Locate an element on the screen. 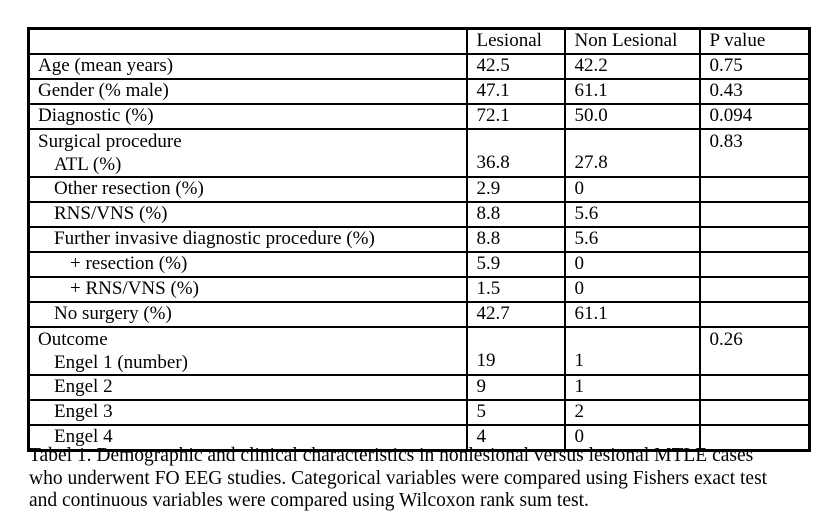 The width and height of the screenshot is (830, 532). cell-non-lesional: 2 is located at coordinates (632, 412).